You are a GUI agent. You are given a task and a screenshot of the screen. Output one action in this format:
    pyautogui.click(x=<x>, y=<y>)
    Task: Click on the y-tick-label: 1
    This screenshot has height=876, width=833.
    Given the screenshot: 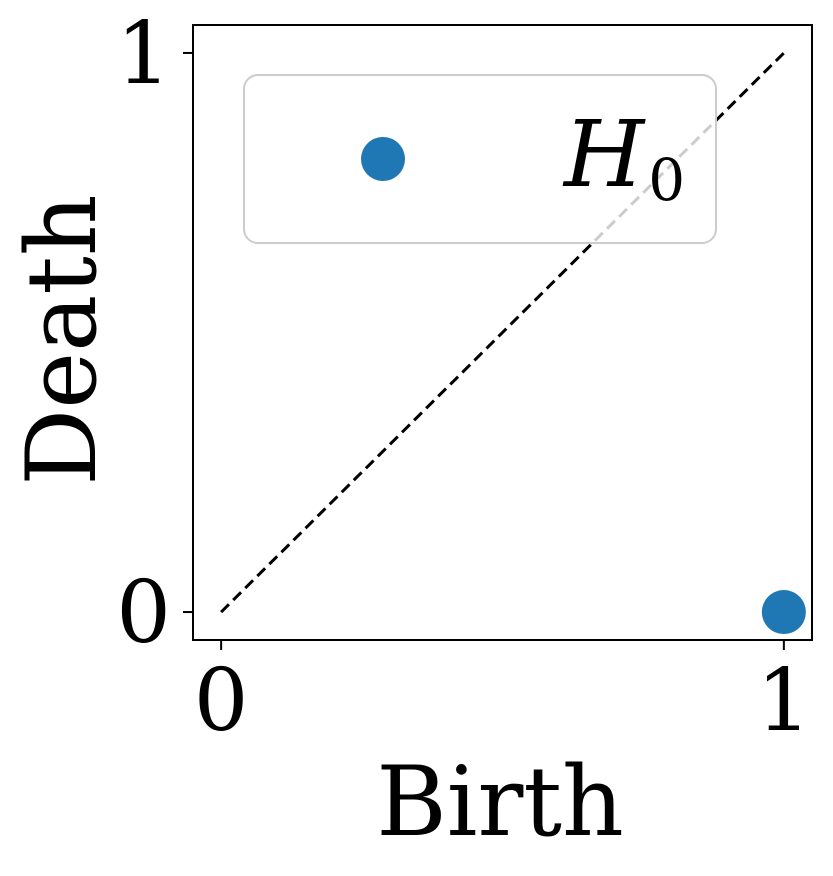 What is the action you would take?
    pyautogui.click(x=143, y=54)
    